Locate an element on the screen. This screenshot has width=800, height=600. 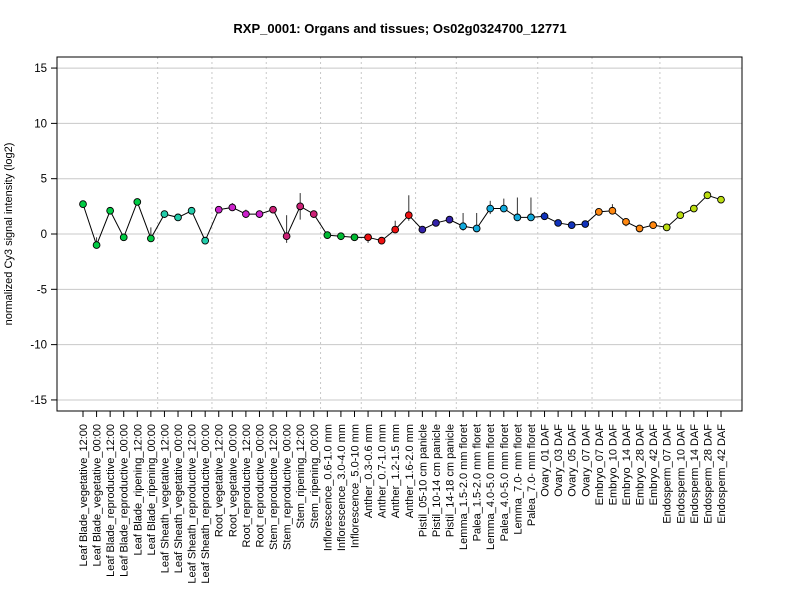
x-tick-label: Stem_reproductive_00:00 is located at coordinates (288, 487).